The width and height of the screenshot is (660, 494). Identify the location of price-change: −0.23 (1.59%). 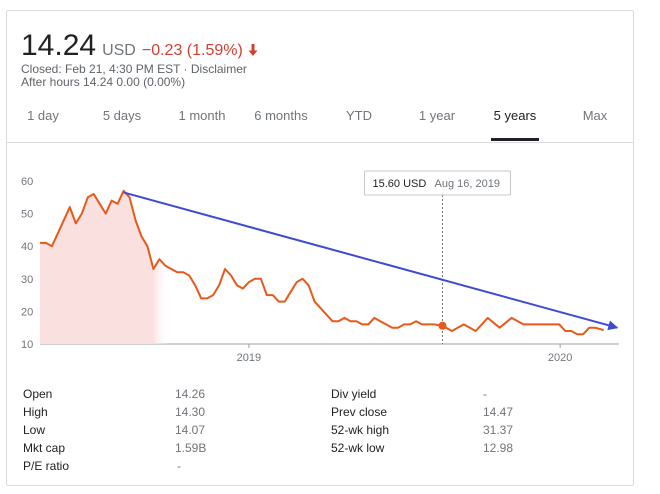
(192, 50).